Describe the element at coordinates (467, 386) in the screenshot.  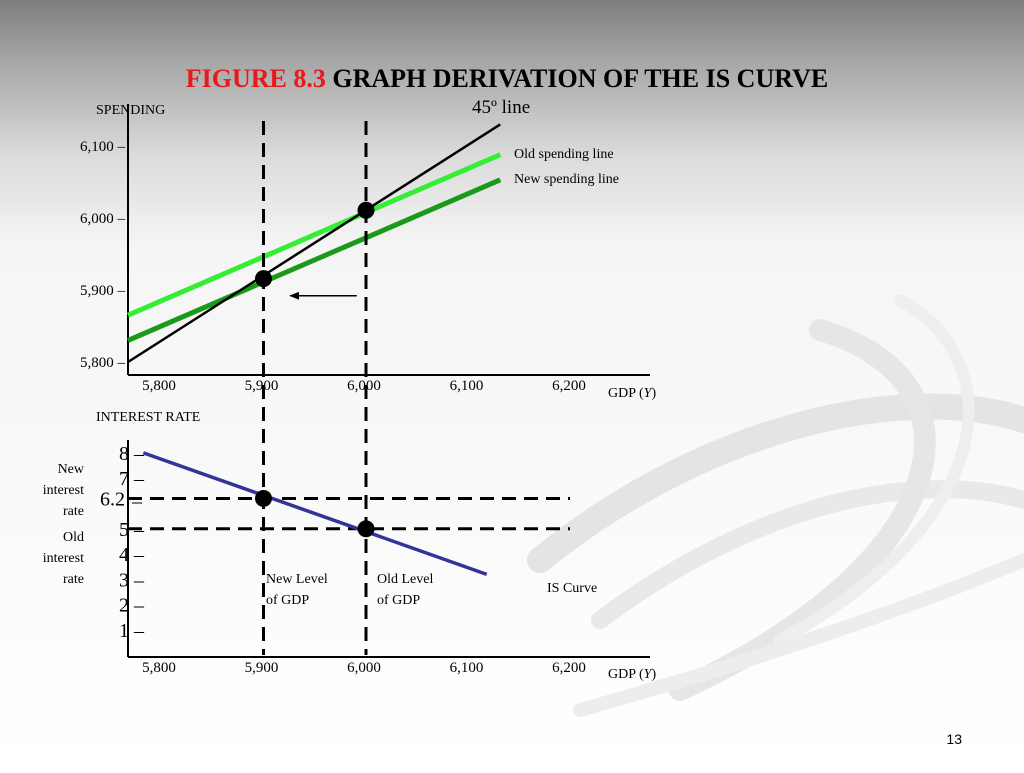
I see `spending-x-tick-label: 6,100` at that location.